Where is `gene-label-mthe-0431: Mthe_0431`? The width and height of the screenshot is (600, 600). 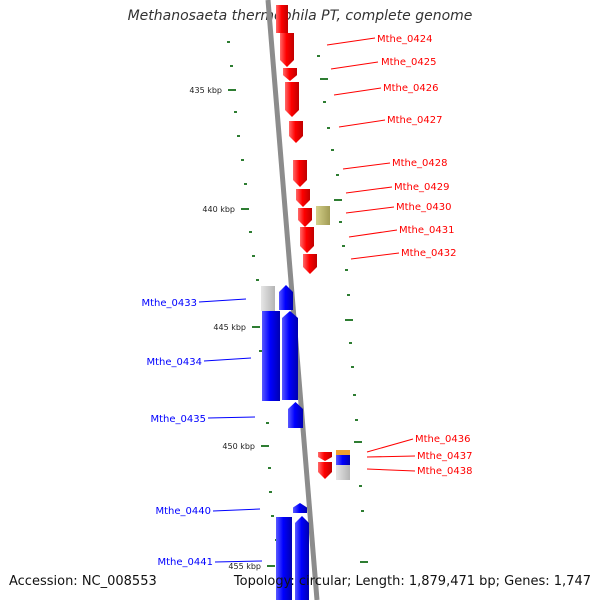 gene-label-mthe-0431: Mthe_0431 is located at coordinates (427, 230).